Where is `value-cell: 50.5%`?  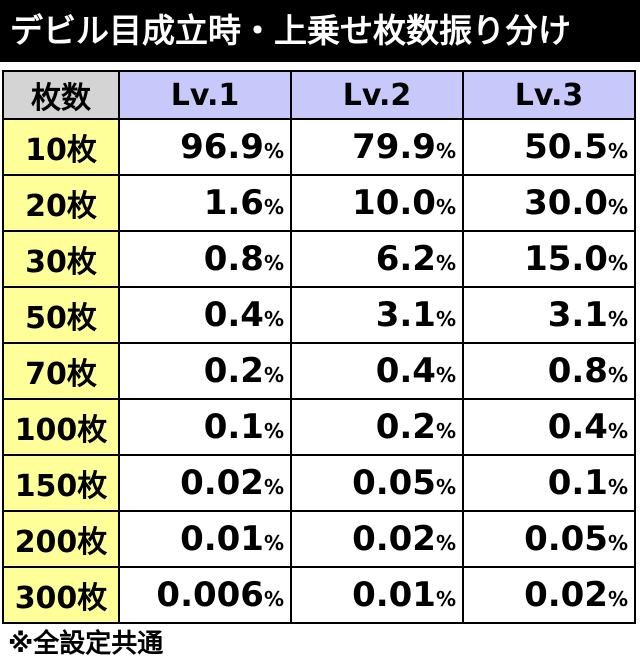
value-cell: 50.5% is located at coordinates (549, 147).